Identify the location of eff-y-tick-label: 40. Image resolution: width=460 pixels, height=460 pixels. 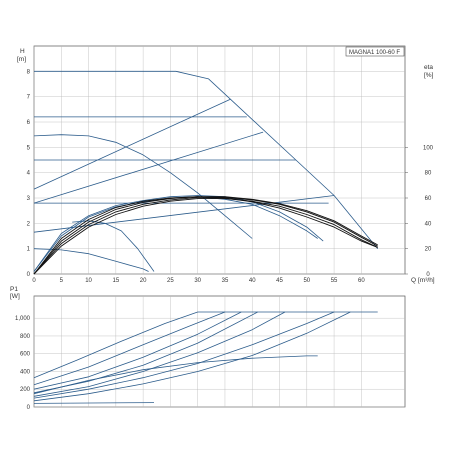
(428, 224).